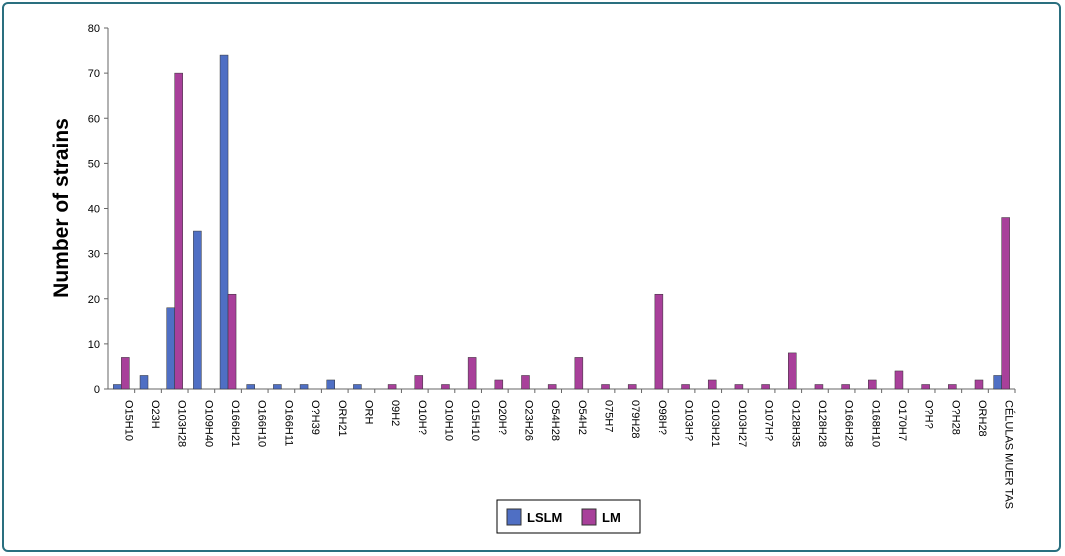 This screenshot has width=1065, height=556. I want to click on x-tick-label: O166H28, so click(849, 423).